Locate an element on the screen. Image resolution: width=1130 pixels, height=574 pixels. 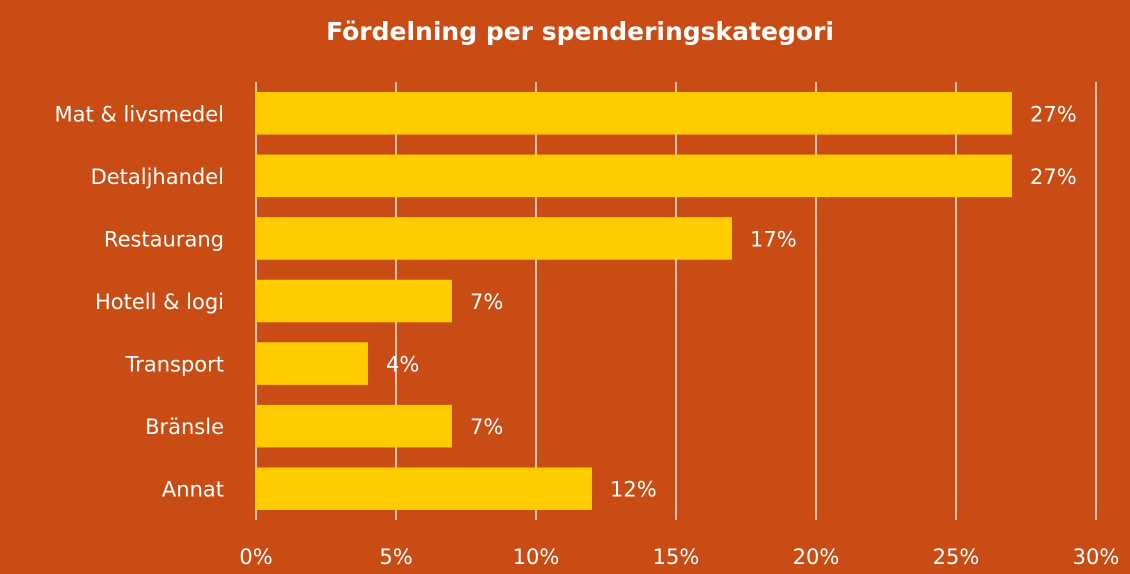
y-tick-label: Mat & livsmedel is located at coordinates (139, 114).